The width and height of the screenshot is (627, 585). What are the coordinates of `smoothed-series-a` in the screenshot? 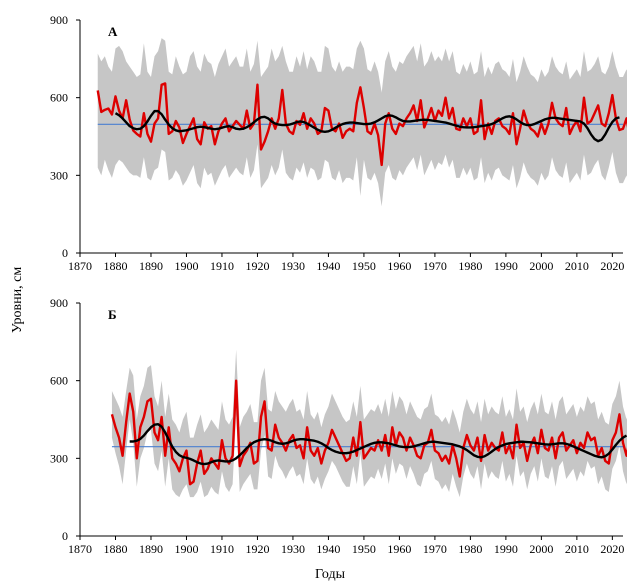 It's located at (367, 126).